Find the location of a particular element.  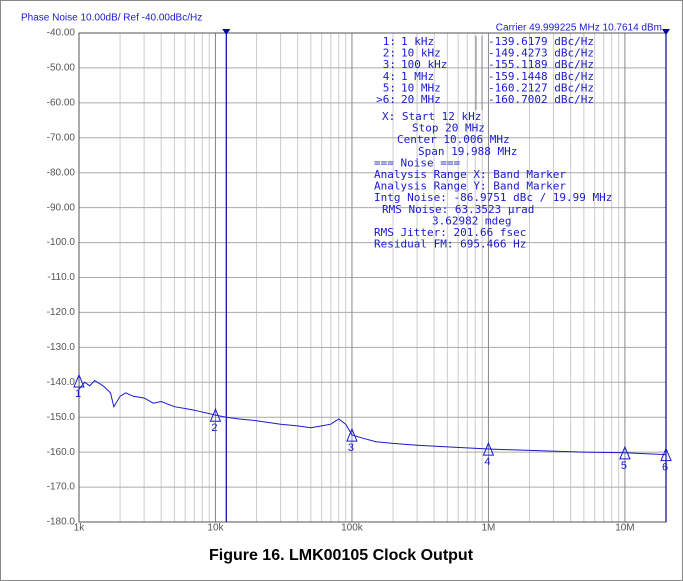

marker-freq: 10 kHz is located at coordinates (421, 53).